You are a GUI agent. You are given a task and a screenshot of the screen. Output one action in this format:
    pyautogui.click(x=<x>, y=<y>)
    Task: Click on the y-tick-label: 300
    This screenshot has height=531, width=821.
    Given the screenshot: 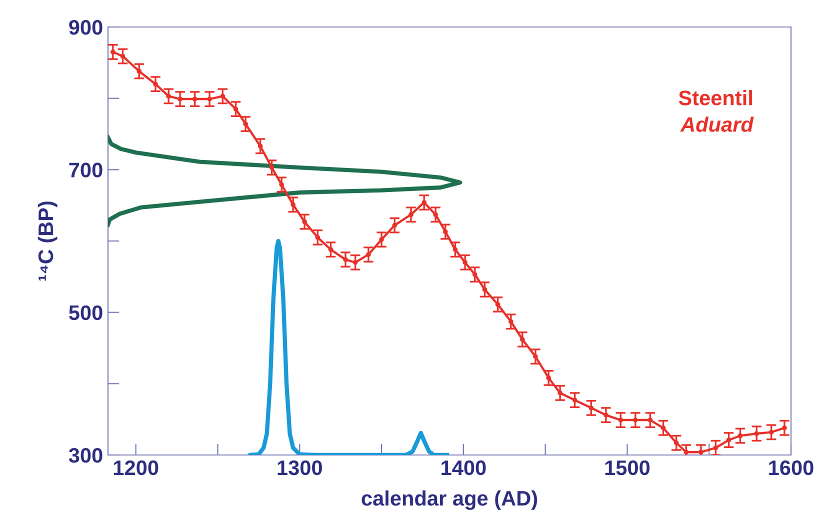 What is the action you would take?
    pyautogui.click(x=85, y=455)
    